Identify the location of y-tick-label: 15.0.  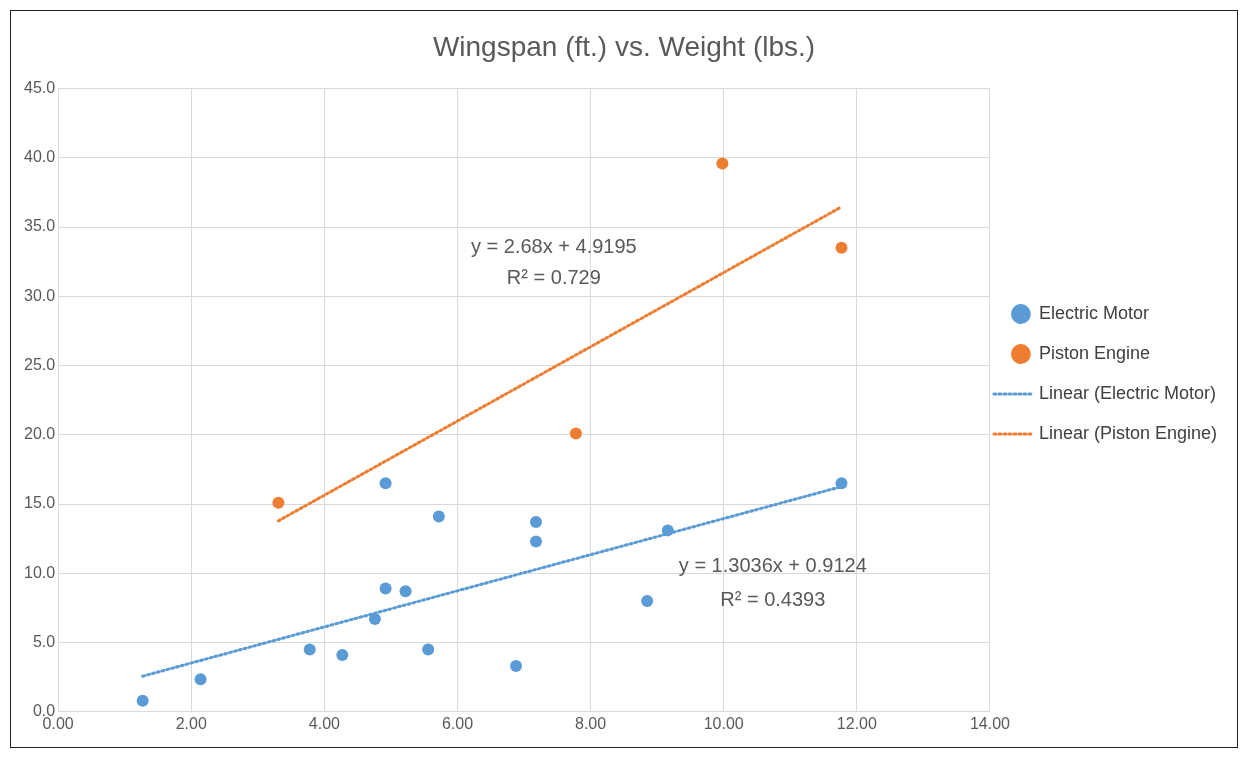
(40, 503).